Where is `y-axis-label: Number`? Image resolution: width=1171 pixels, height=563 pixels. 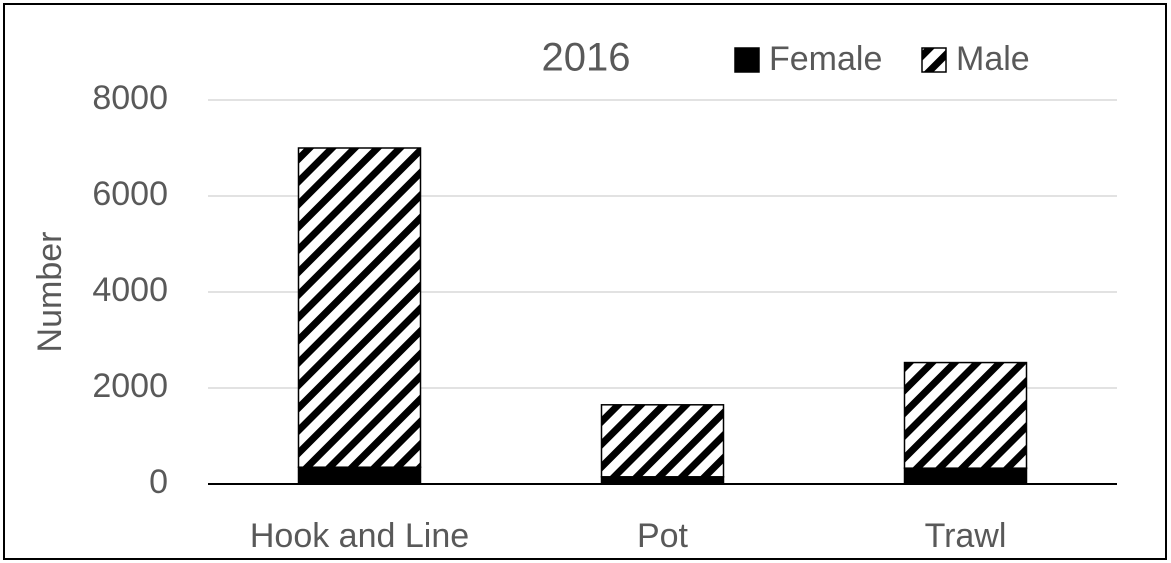
y-axis-label: Number is located at coordinates (50, 292).